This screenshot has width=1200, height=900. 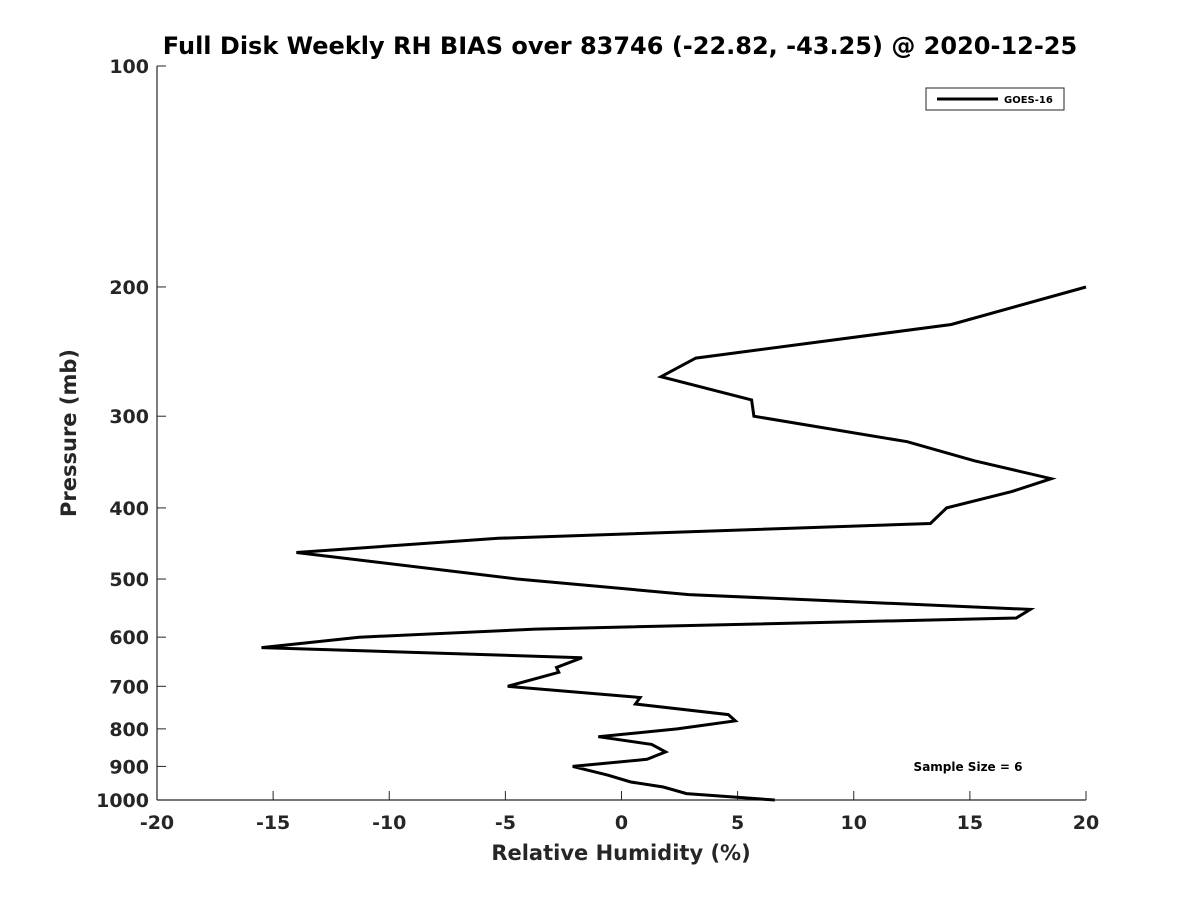 I want to click on x-tick-label: -15, so click(x=273, y=823).